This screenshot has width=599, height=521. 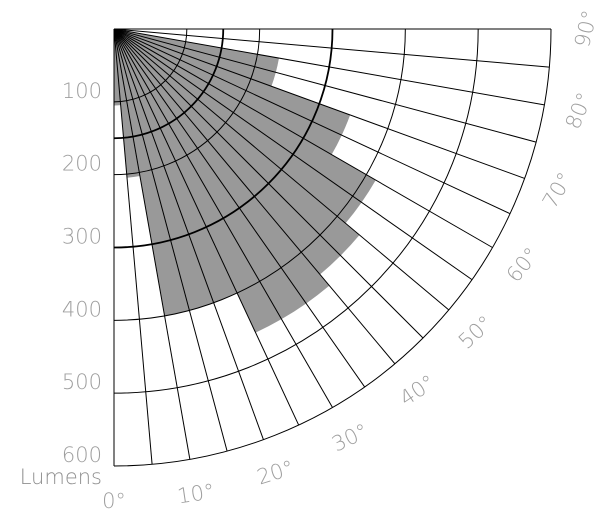 I want to click on radial-tick-200: 200, so click(x=82, y=164).